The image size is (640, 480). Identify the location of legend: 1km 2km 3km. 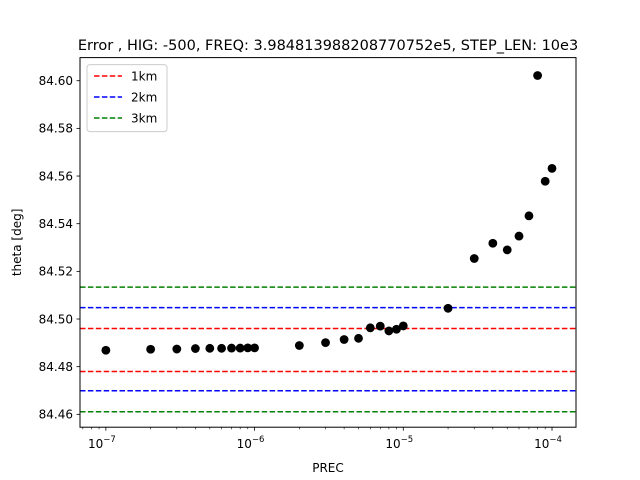
(127, 98).